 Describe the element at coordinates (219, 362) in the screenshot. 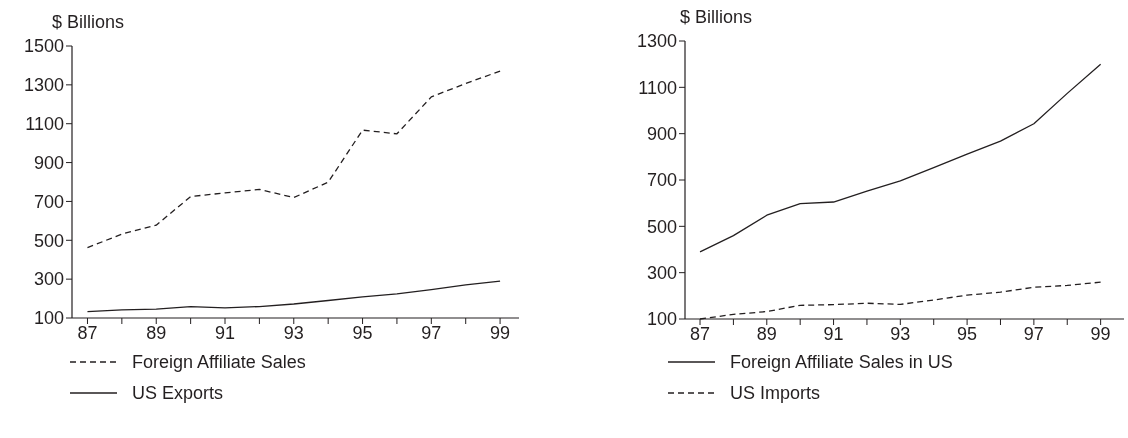

I see `legend-label: Foreign Affiliate Sales` at that location.